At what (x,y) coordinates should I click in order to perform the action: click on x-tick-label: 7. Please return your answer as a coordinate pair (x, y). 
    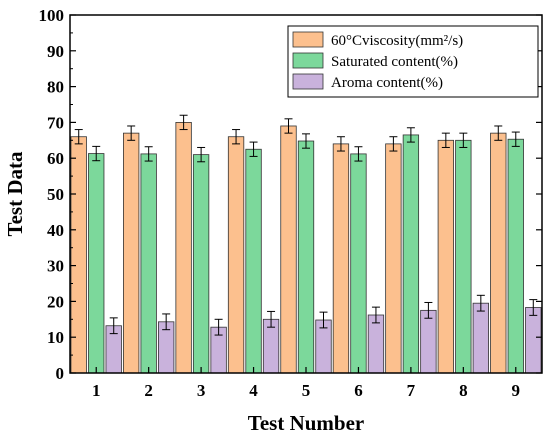
    Looking at the image, I should click on (411, 390).